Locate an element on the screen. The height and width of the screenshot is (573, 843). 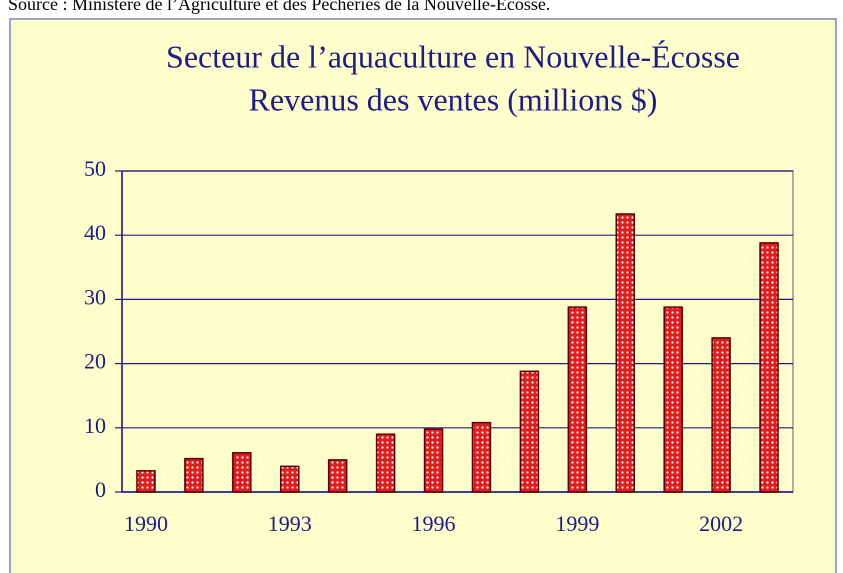
x-tick-label: 1990 is located at coordinates (146, 523).